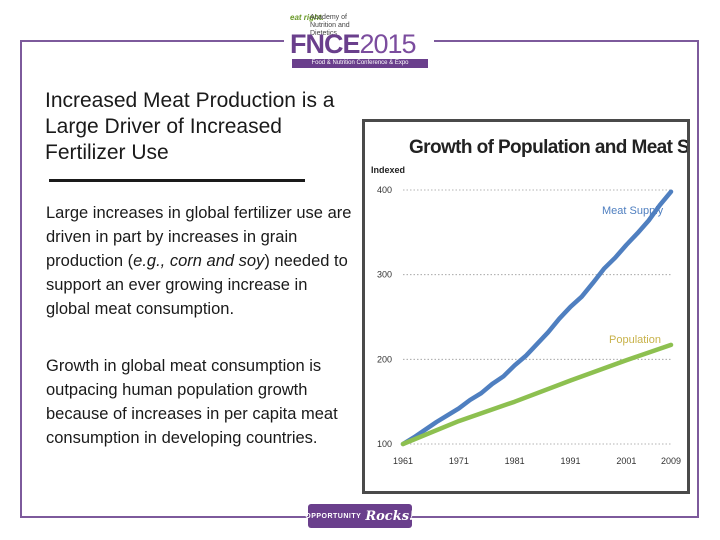 The width and height of the screenshot is (720, 540). What do you see at coordinates (325, 44) in the screenshot?
I see `logo-title-text: FNCE` at bounding box center [325, 44].